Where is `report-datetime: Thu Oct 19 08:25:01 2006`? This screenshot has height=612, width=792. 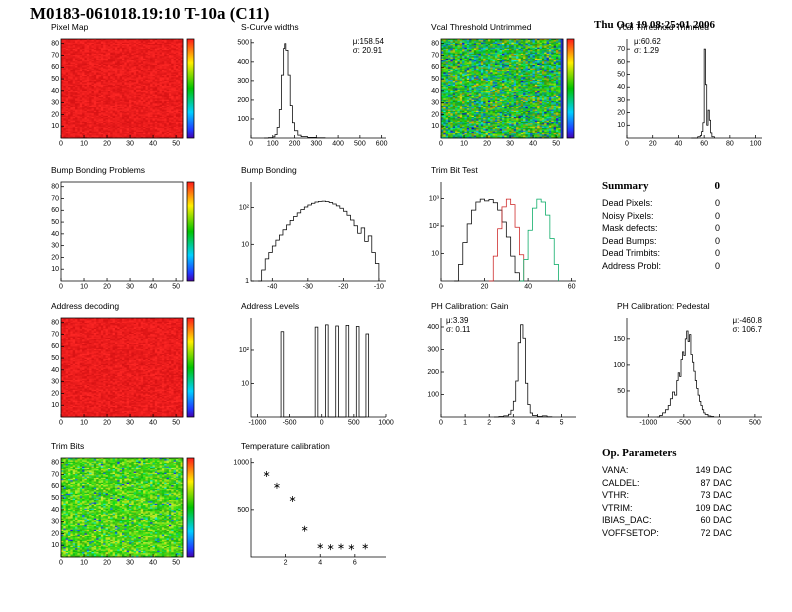 report-datetime: Thu Oct 19 08:25:01 2006 is located at coordinates (654, 25).